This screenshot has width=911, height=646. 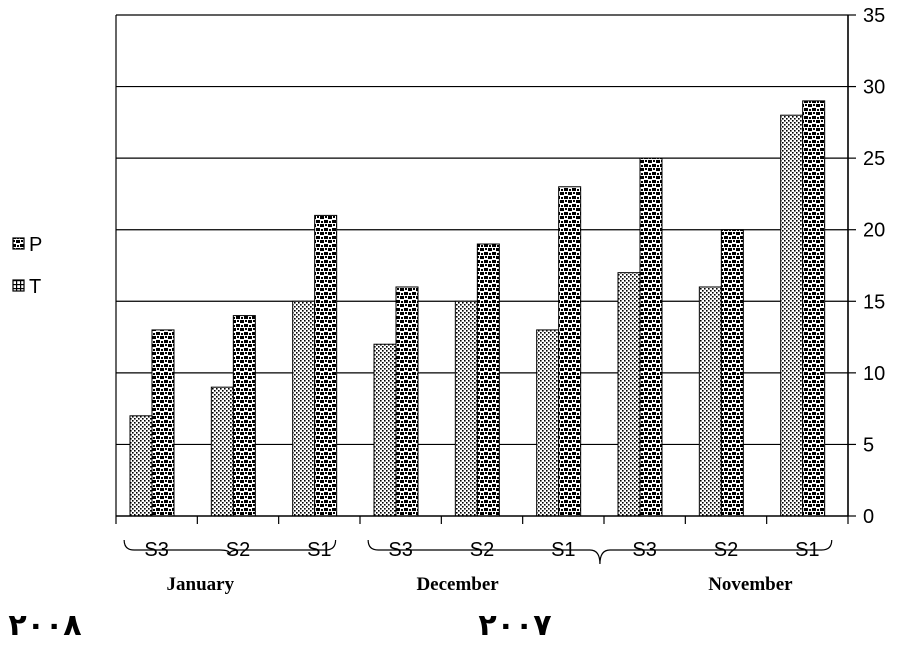 I want to click on y-tick-label-4: 20, so click(x=874, y=231).